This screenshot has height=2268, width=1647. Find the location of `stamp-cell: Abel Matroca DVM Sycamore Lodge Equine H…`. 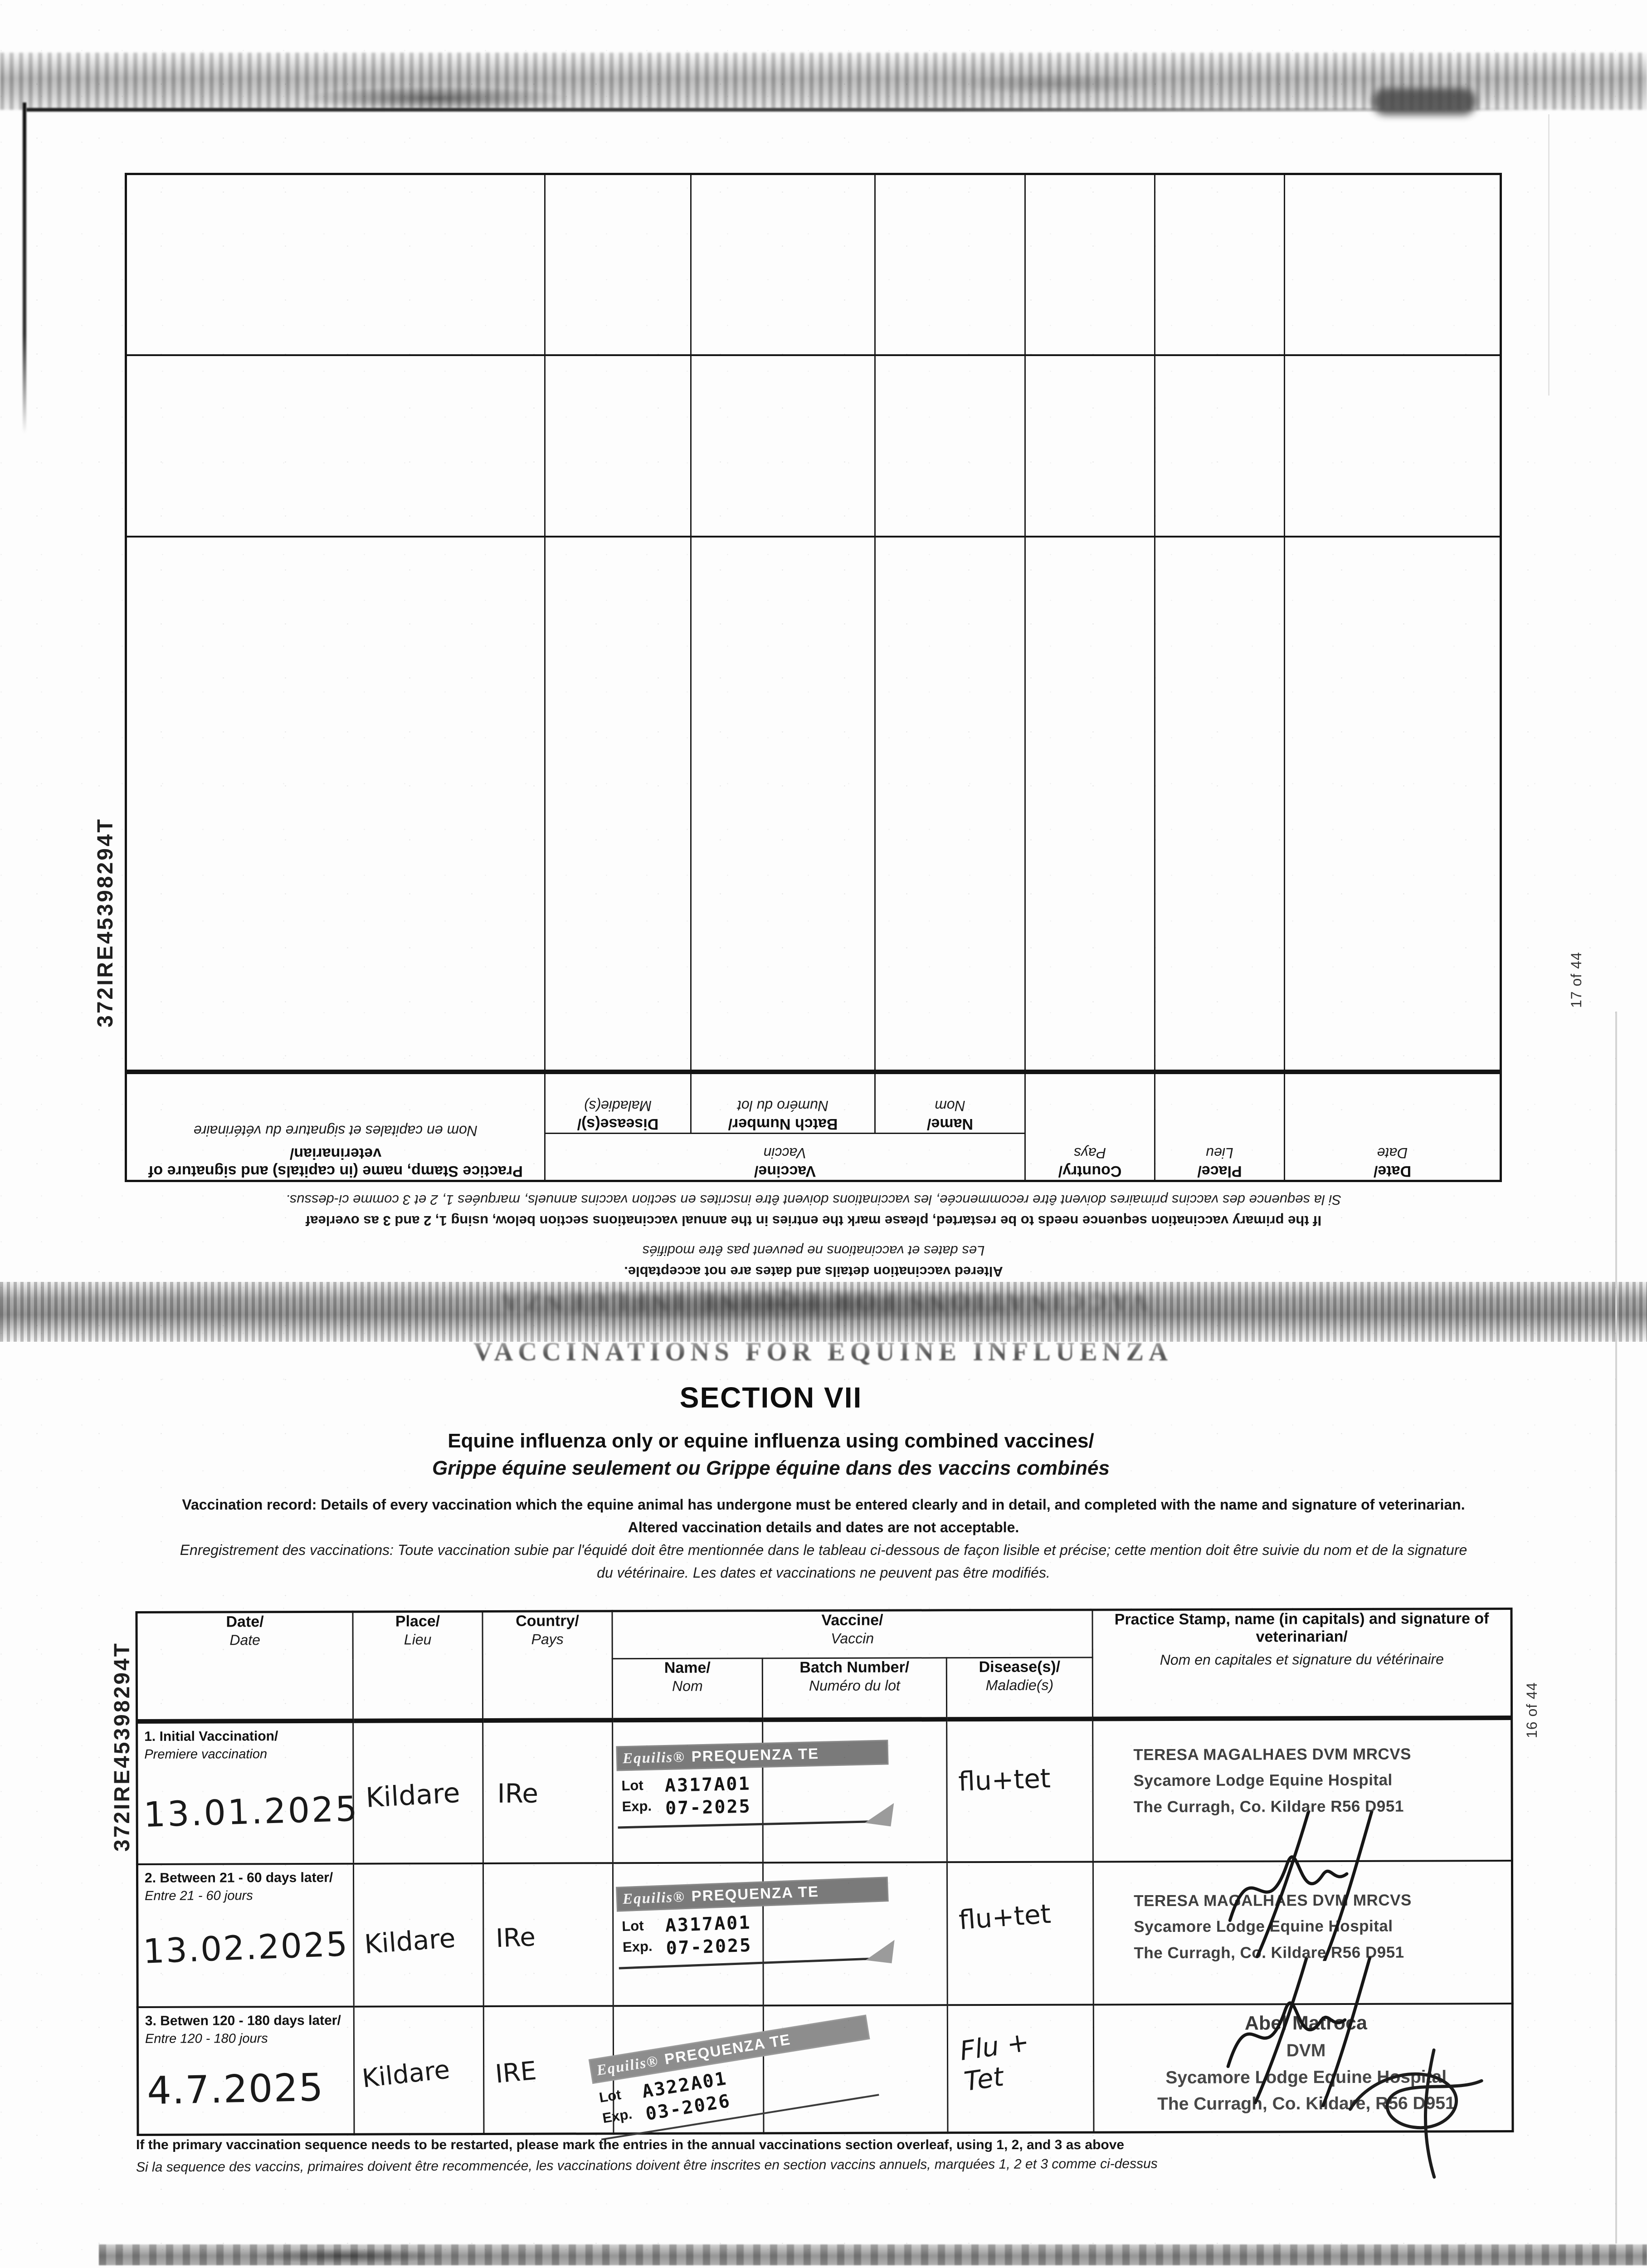

stamp-cell: Abel Matroca DVM Sycamore Lodge Equine H… is located at coordinates (1303, 2091).